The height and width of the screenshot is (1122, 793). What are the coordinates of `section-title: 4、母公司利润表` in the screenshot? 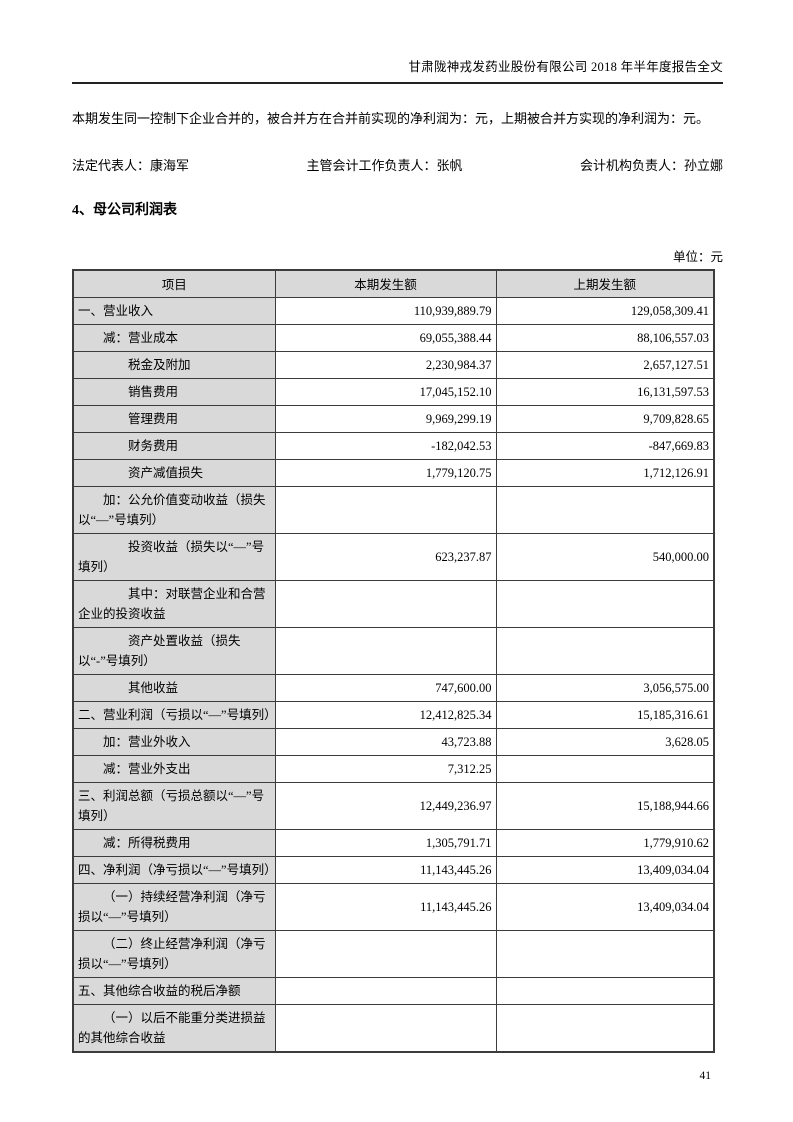 It's located at (124, 210).